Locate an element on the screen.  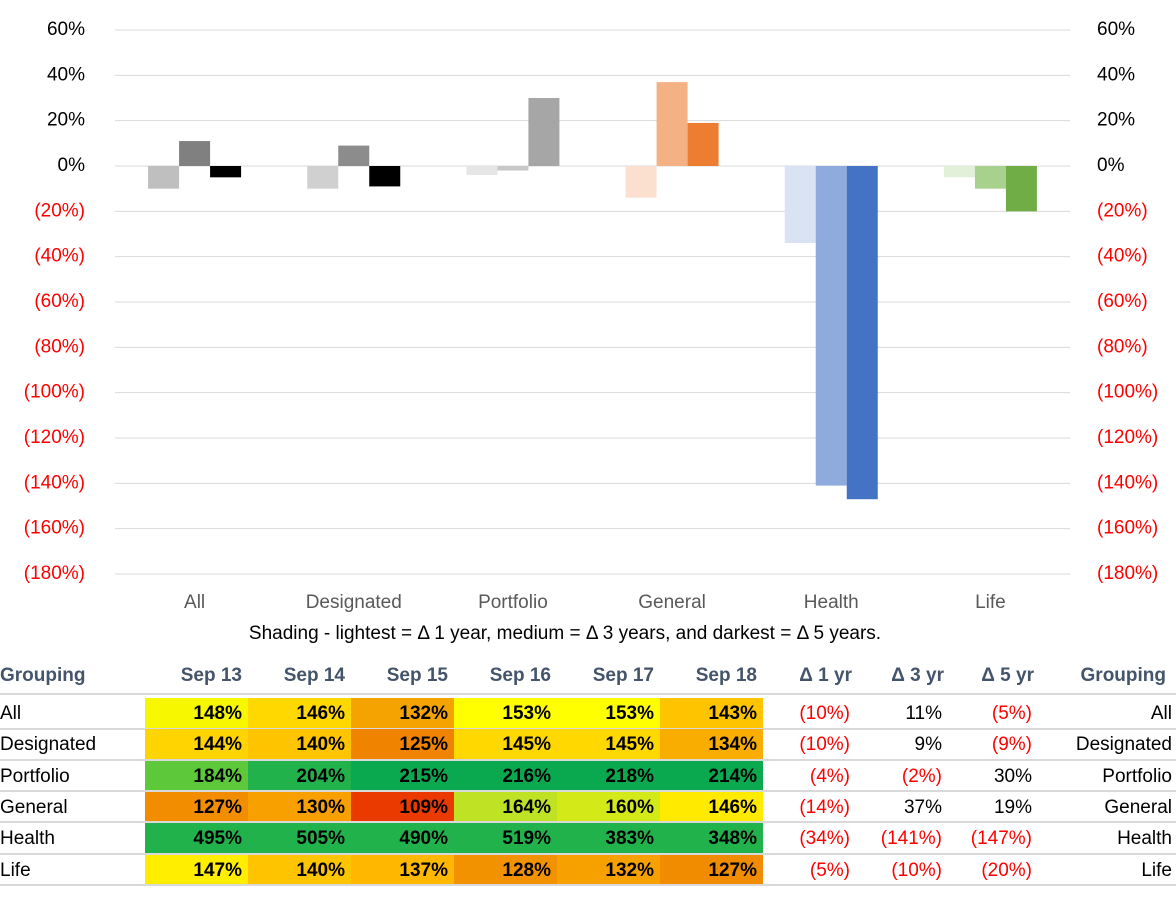
x-tick-label: Designated is located at coordinates (354, 602).